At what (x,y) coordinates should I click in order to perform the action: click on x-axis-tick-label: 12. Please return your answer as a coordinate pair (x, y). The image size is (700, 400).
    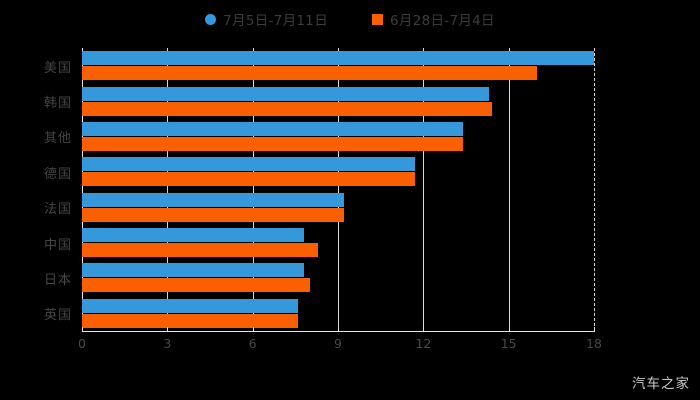
    Looking at the image, I should click on (423, 343).